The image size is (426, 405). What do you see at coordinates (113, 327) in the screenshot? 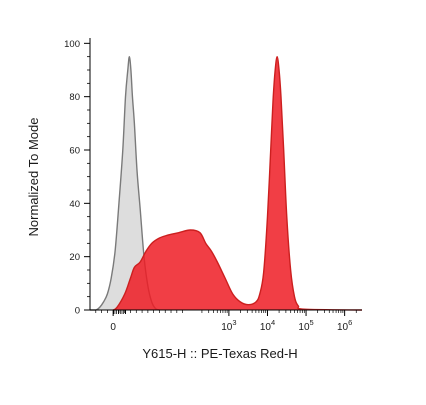
I see `x-tick-label: 0` at bounding box center [113, 327].